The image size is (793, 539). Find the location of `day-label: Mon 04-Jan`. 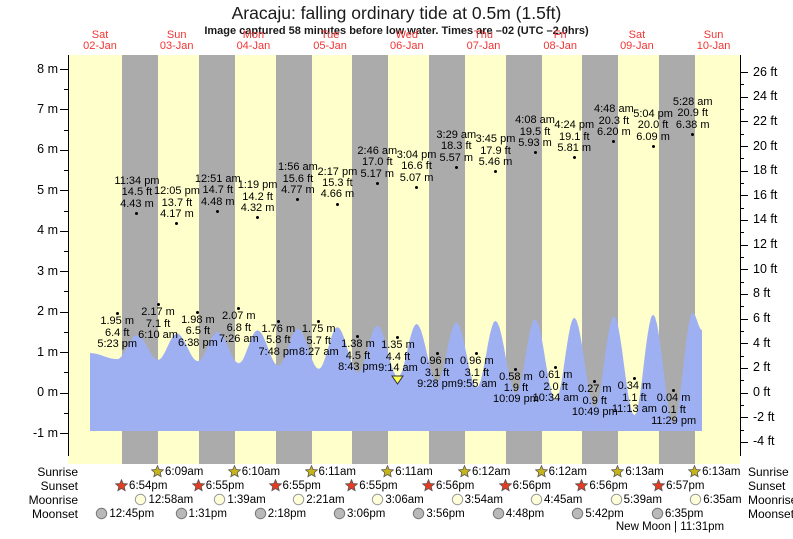

day-label: Mon 04-Jan is located at coordinates (253, 41).